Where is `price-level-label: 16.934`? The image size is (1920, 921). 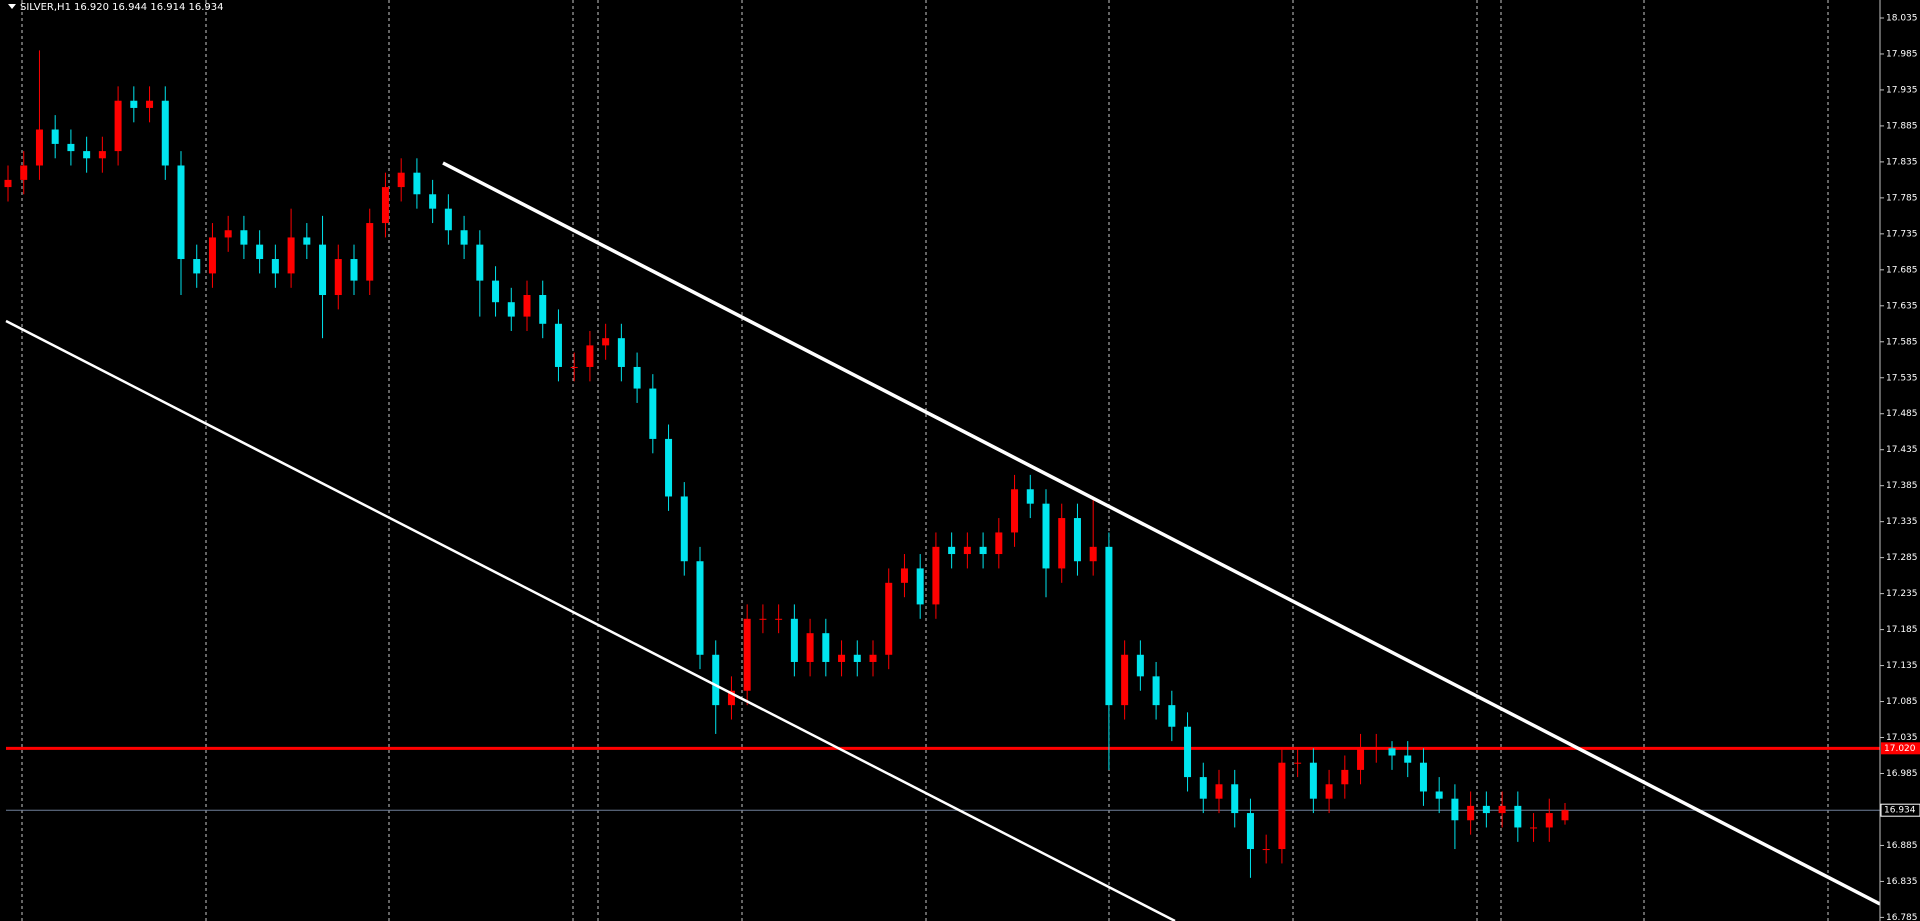 price-level-label: 16.934 is located at coordinates (1900, 811).